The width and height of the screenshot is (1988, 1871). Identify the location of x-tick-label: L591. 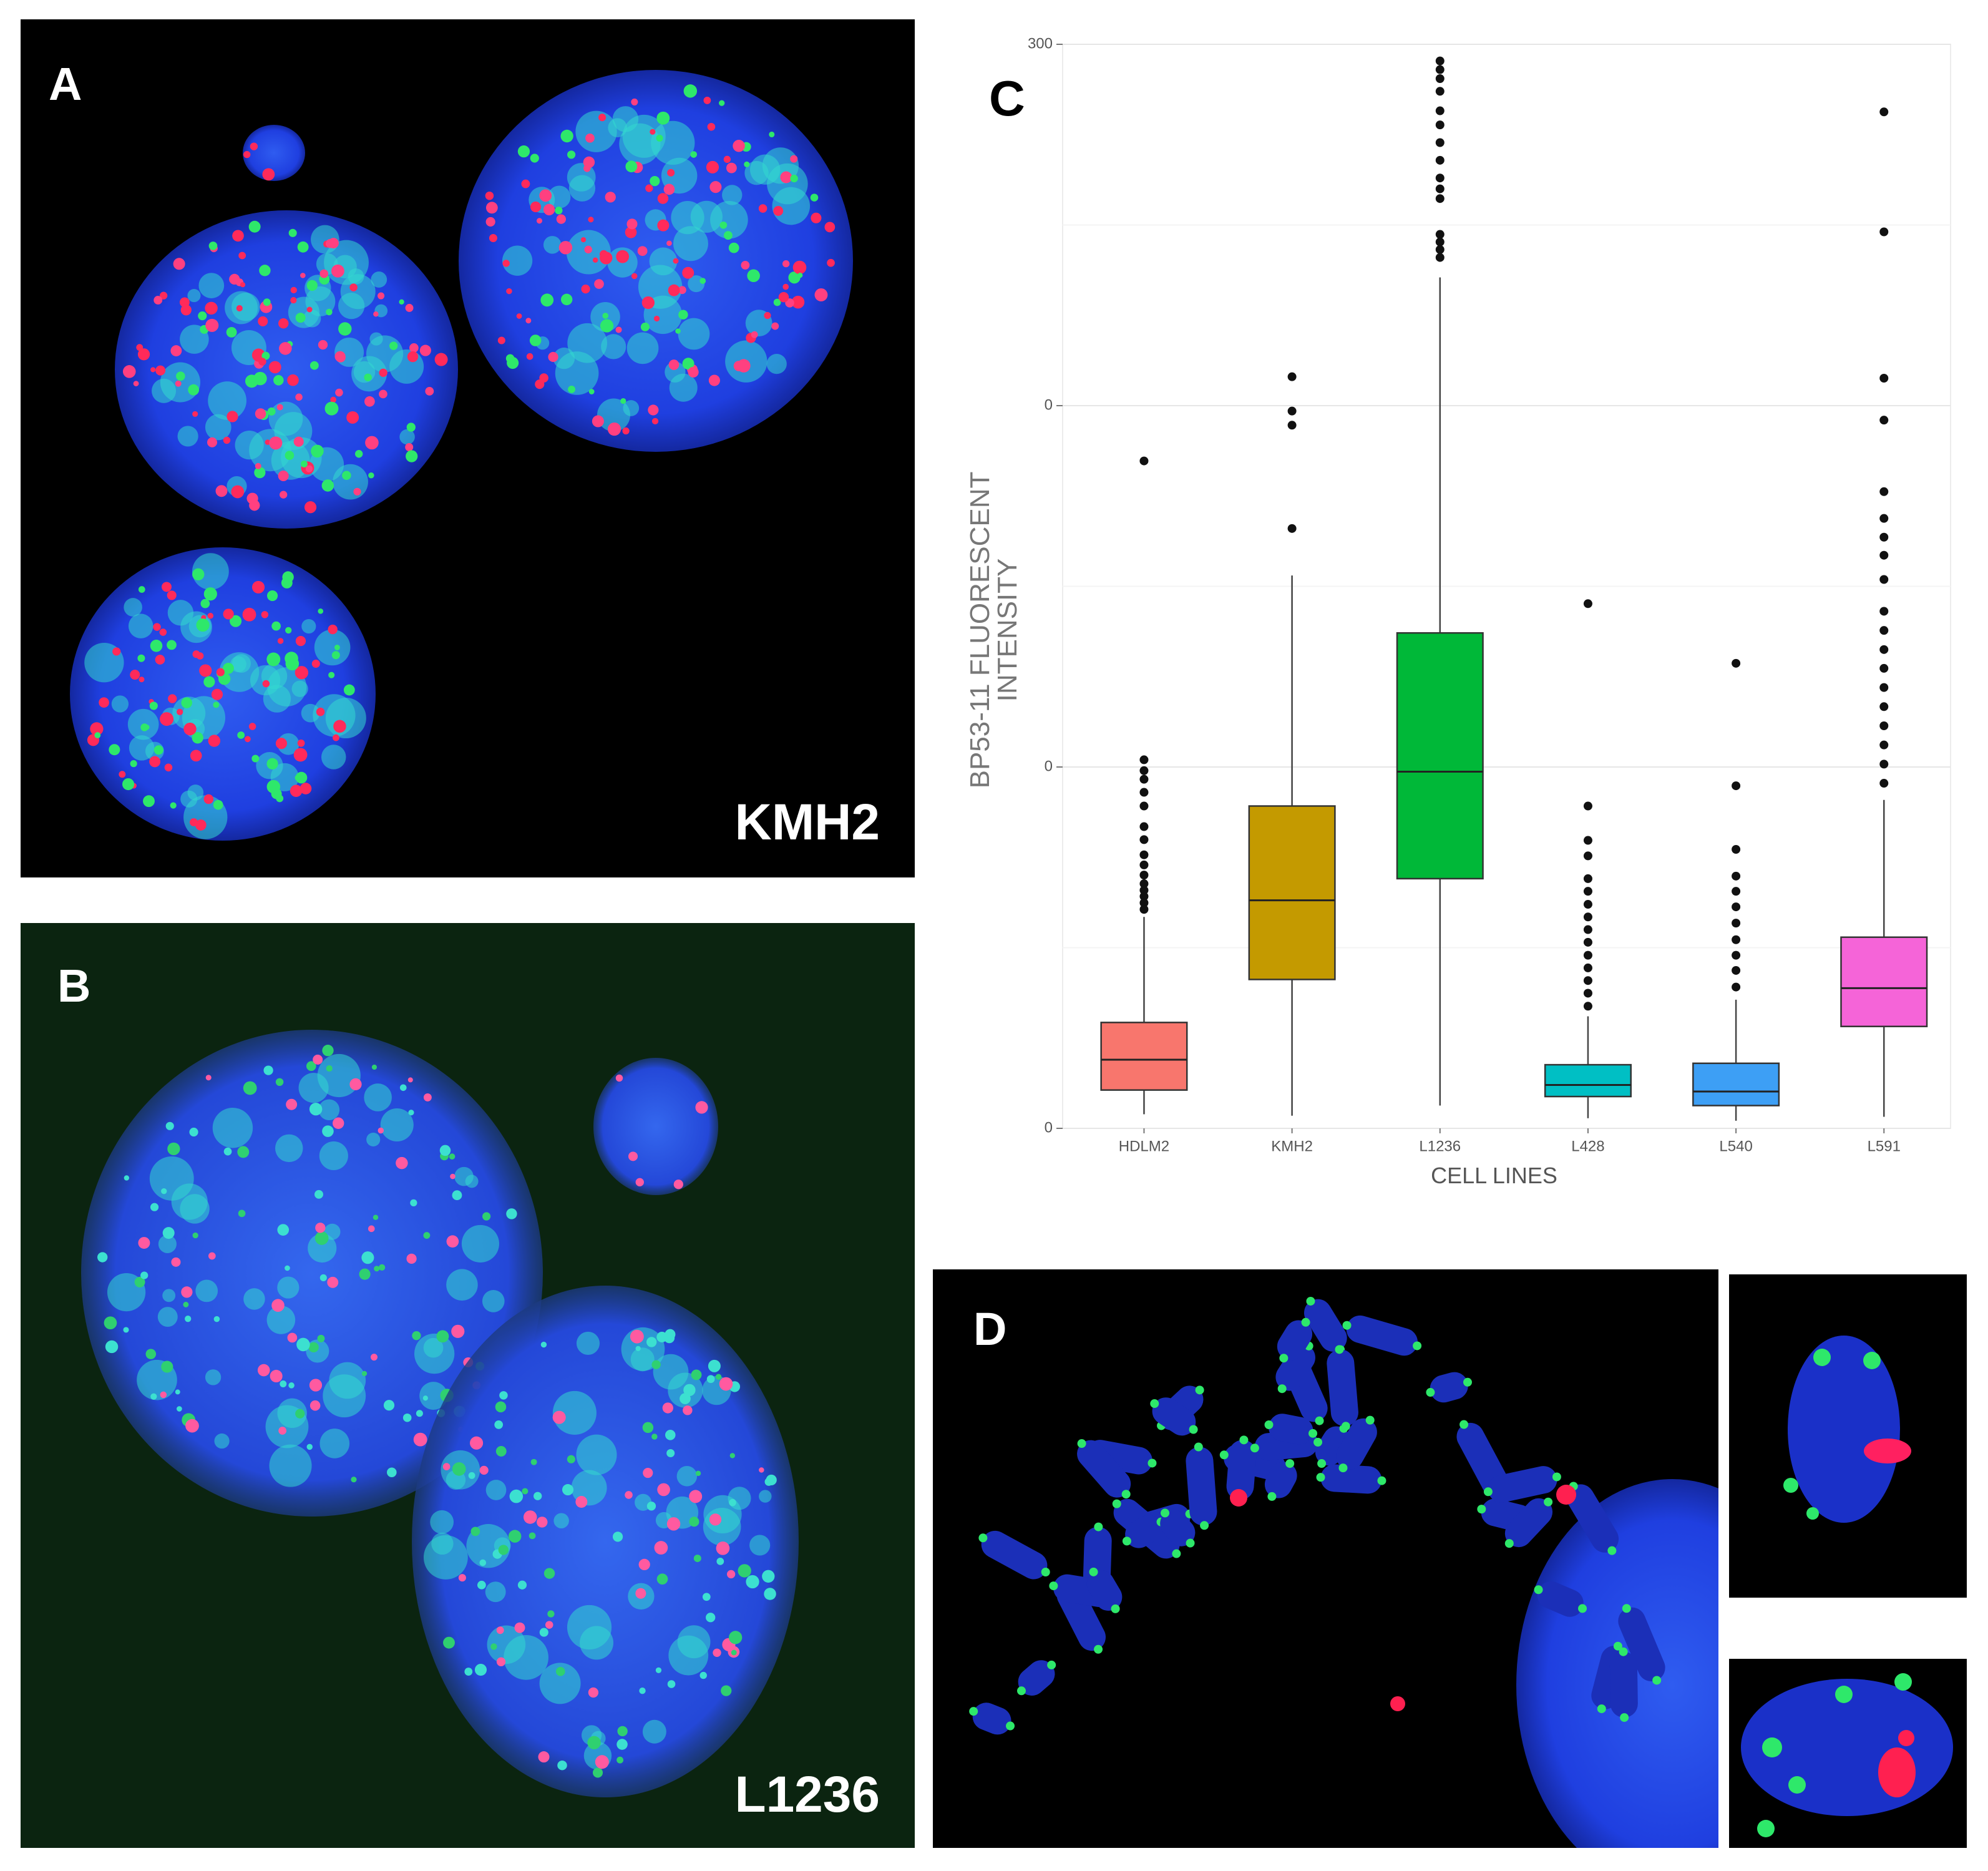
(1884, 1147).